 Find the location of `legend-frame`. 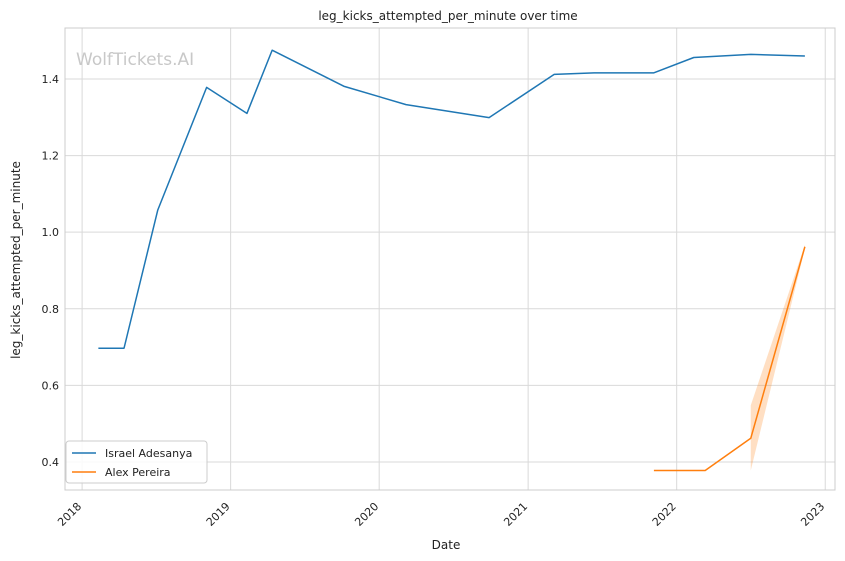

legend-frame is located at coordinates (136, 462).